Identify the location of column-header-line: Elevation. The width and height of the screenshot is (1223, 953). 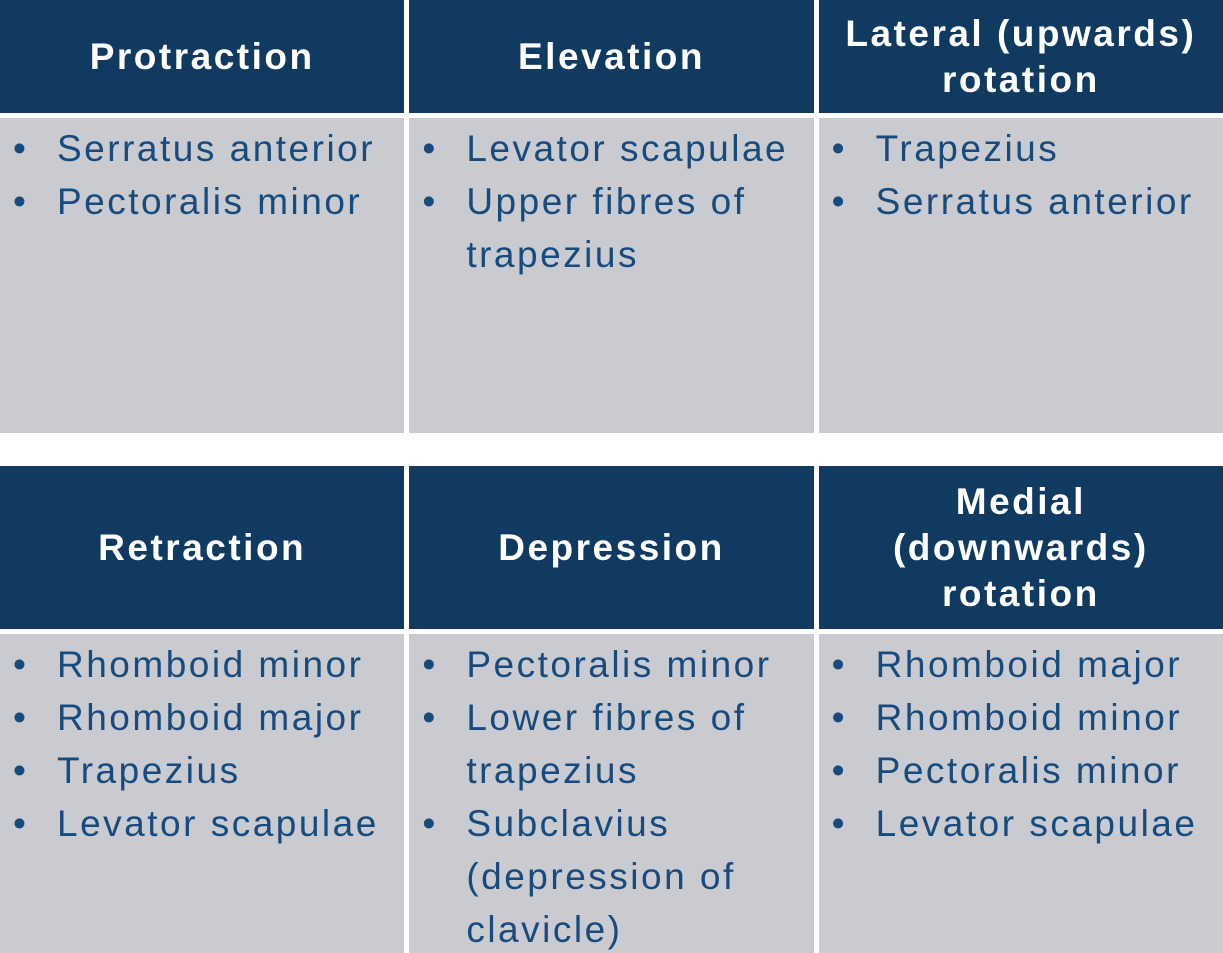
(611, 56).